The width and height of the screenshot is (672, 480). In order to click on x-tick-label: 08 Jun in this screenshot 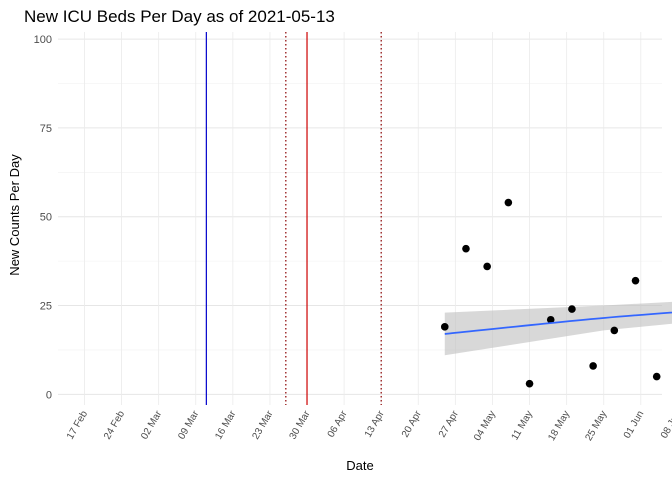, I will do `click(665, 425)`.